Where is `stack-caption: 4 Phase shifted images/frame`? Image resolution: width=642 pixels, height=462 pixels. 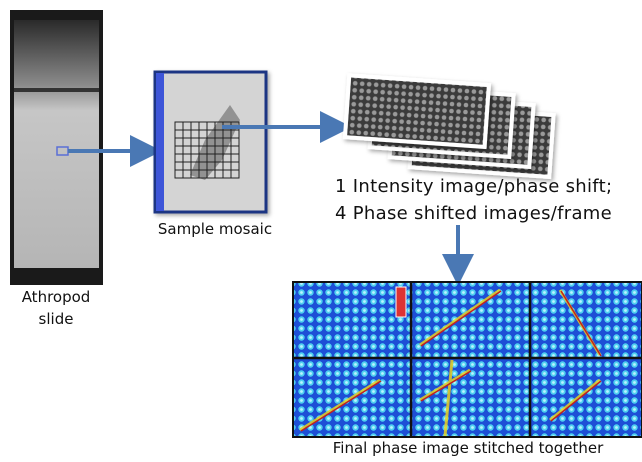 stack-caption: 4 Phase shifted images/frame is located at coordinates (473, 213).